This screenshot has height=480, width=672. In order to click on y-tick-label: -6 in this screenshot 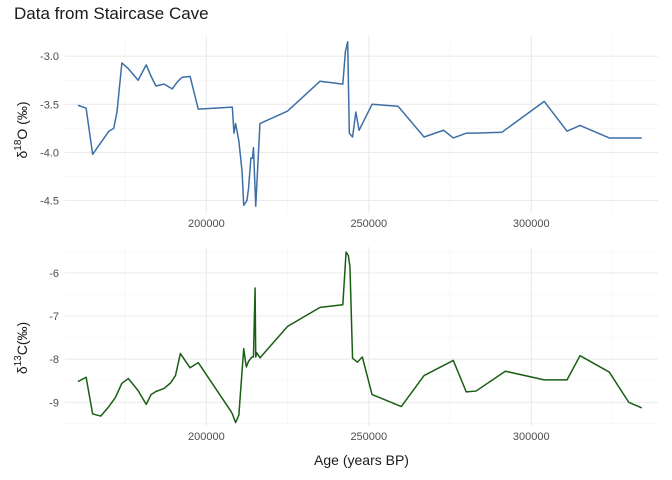, I will do `click(54, 274)`.